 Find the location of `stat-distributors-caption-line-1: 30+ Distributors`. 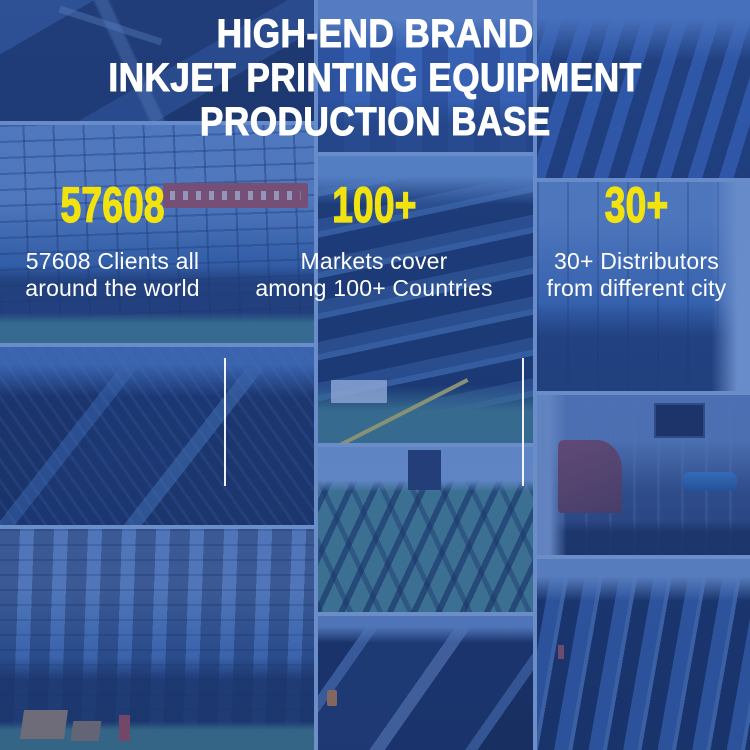

stat-distributors-caption-line-1: 30+ Distributors is located at coordinates (636, 261).